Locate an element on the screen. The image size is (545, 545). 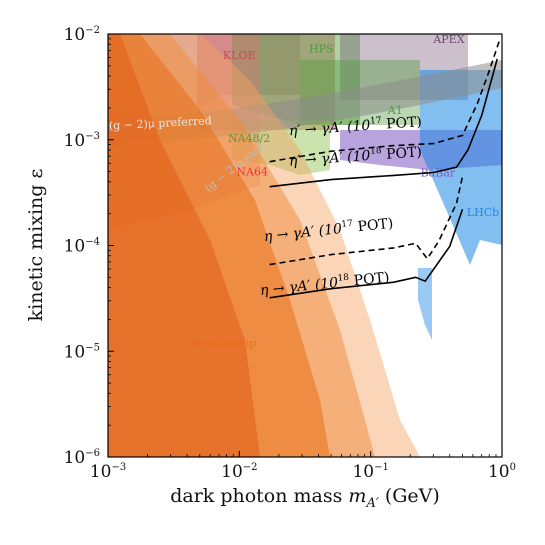
x-tick-label: 10⁰ is located at coordinates (502, 472).